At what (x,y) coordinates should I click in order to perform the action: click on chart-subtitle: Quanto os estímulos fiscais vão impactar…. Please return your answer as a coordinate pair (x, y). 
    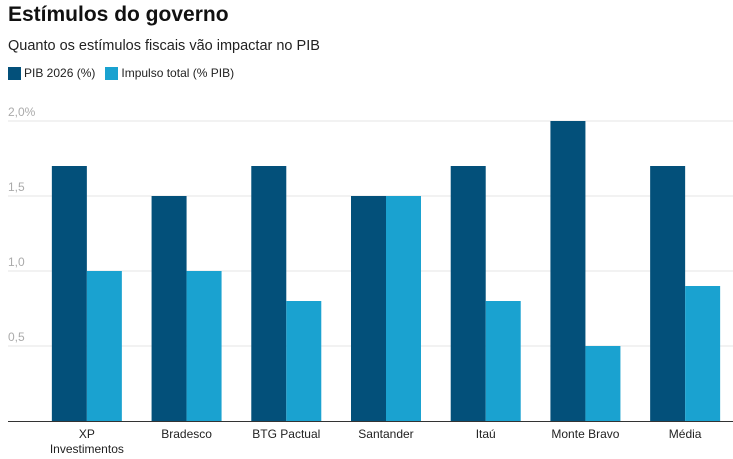
    Looking at the image, I should click on (164, 46).